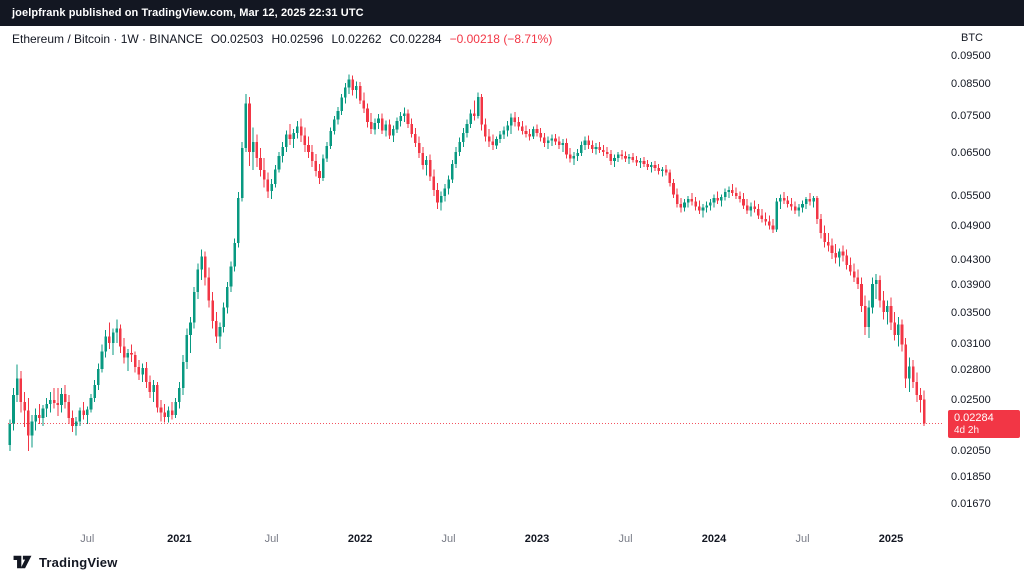  I want to click on price-tick-label: 0.02500, so click(971, 399).